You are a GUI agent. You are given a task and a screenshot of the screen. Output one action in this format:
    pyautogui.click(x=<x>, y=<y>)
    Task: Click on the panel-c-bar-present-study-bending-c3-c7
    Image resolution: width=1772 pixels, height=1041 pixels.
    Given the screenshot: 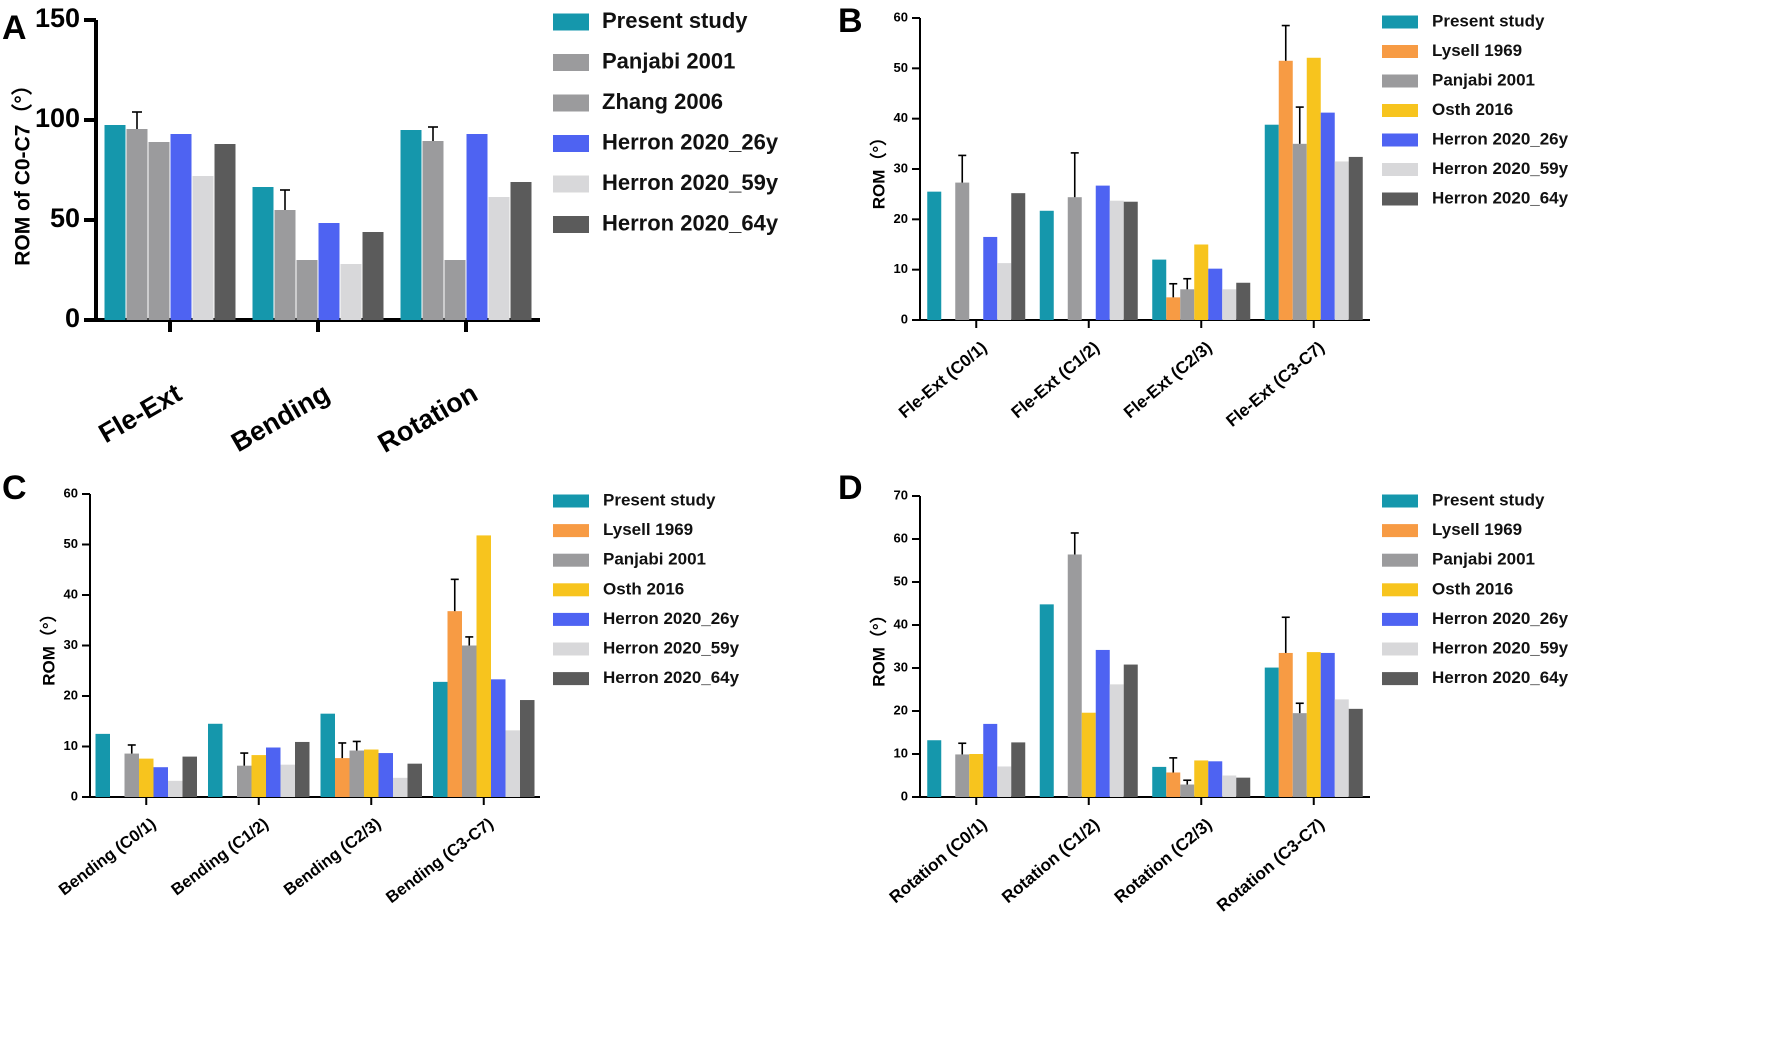 What is the action you would take?
    pyautogui.click(x=440, y=739)
    